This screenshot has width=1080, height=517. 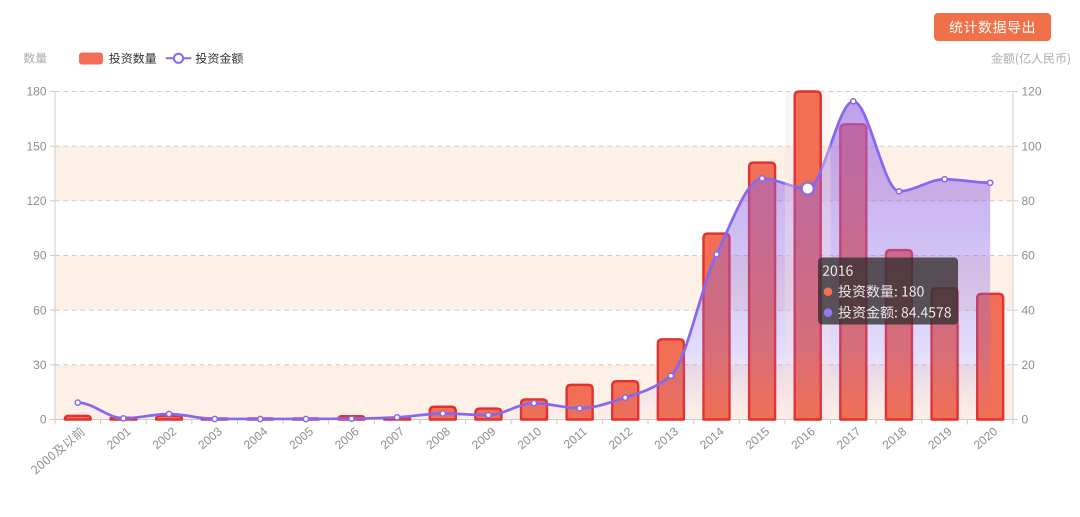 I want to click on svg-text: 100, so click(x=1032, y=146).